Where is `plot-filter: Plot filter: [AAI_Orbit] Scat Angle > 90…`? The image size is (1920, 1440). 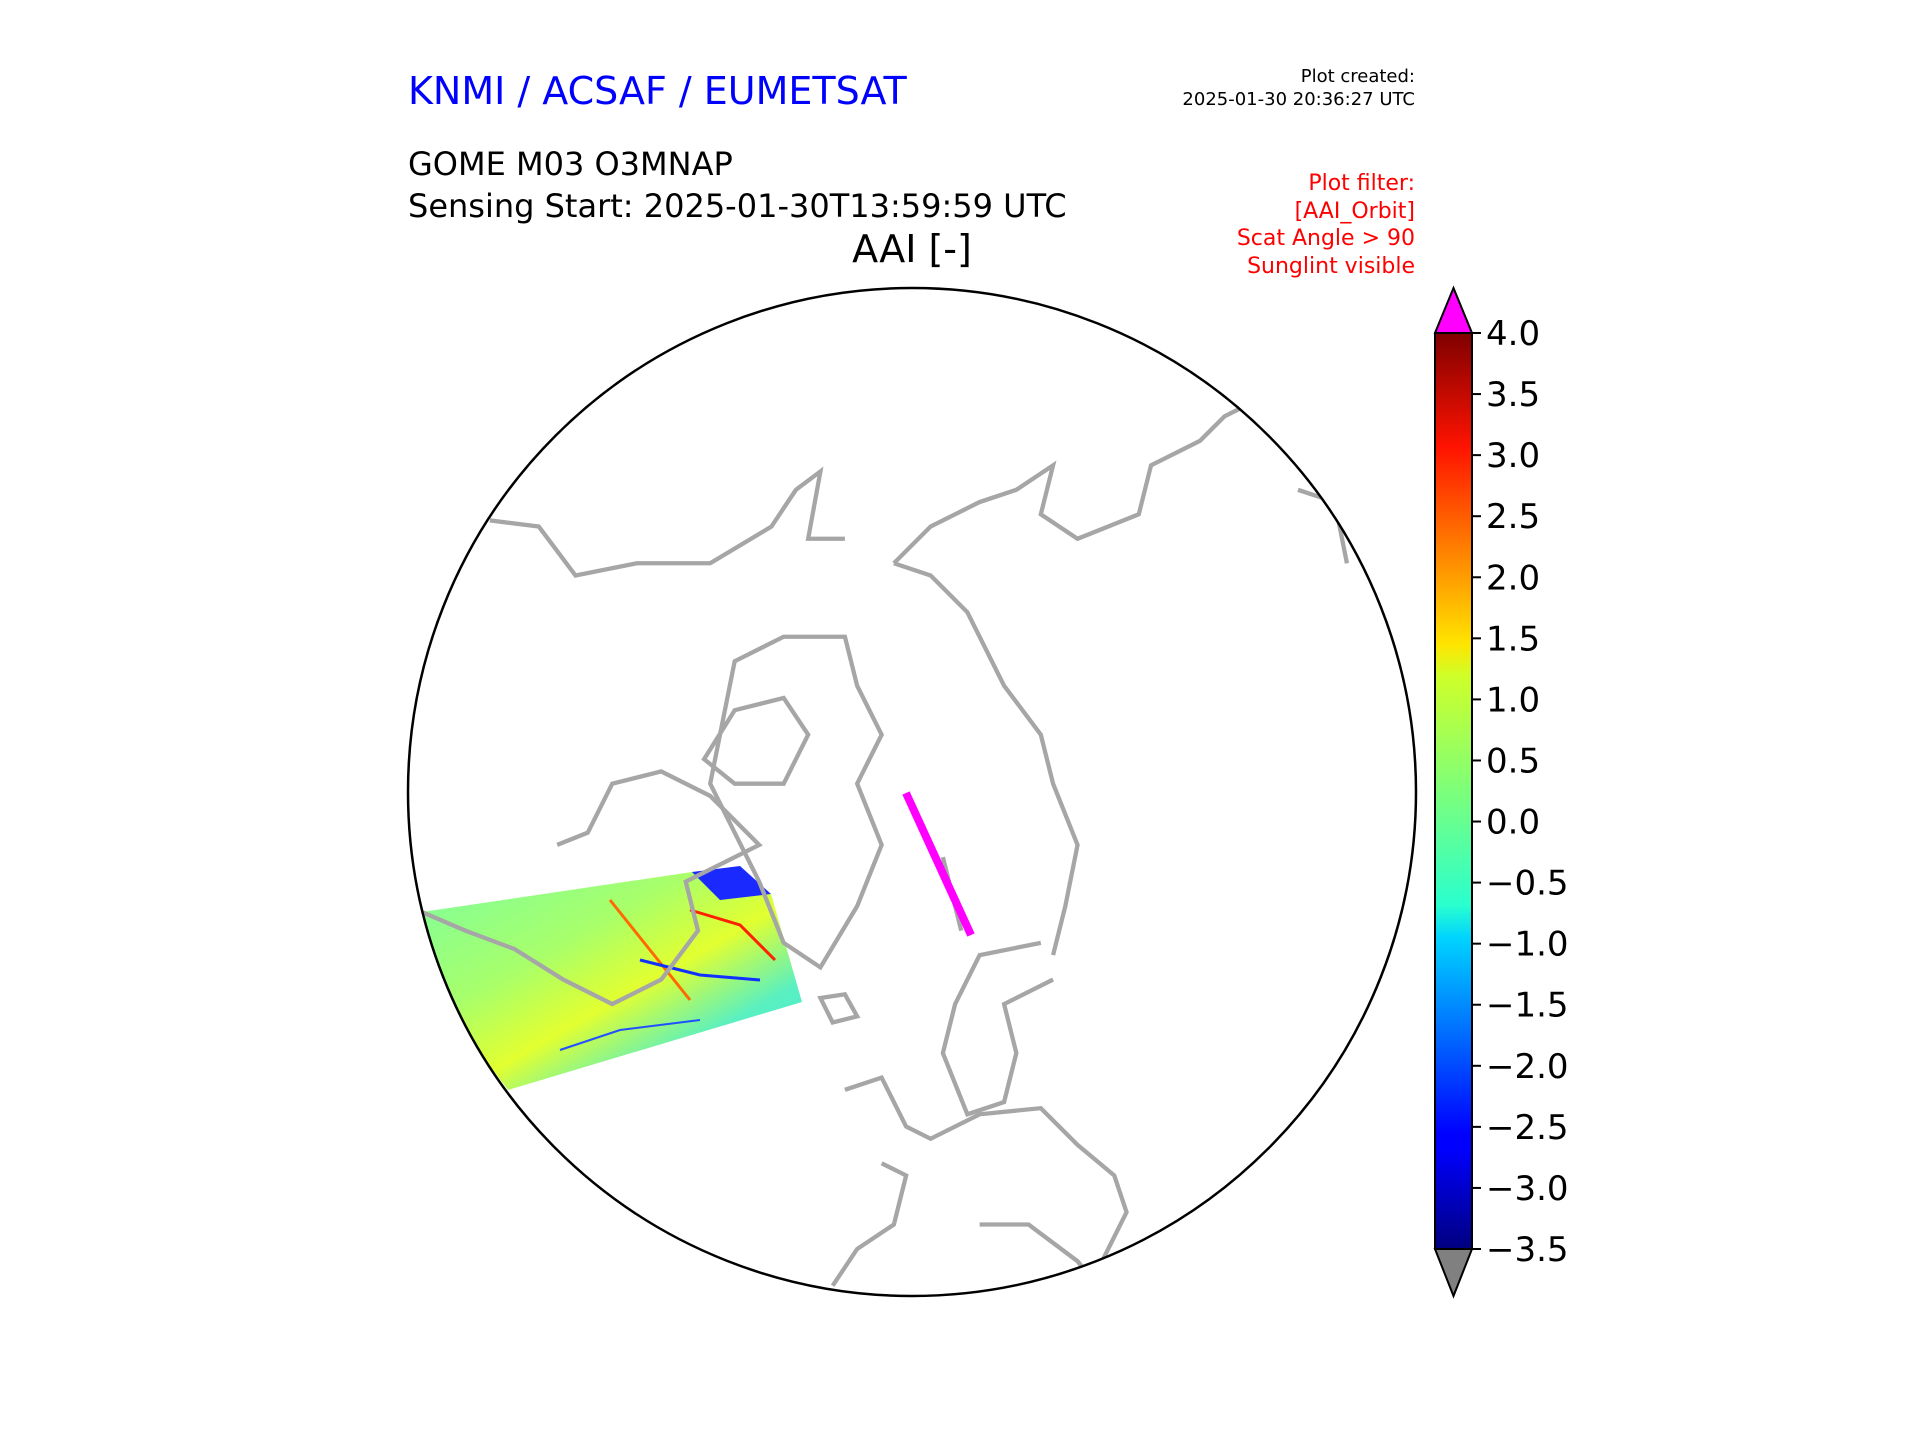 plot-filter: Plot filter: [AAI_Orbit] Scat Angle > 90… is located at coordinates (1326, 225).